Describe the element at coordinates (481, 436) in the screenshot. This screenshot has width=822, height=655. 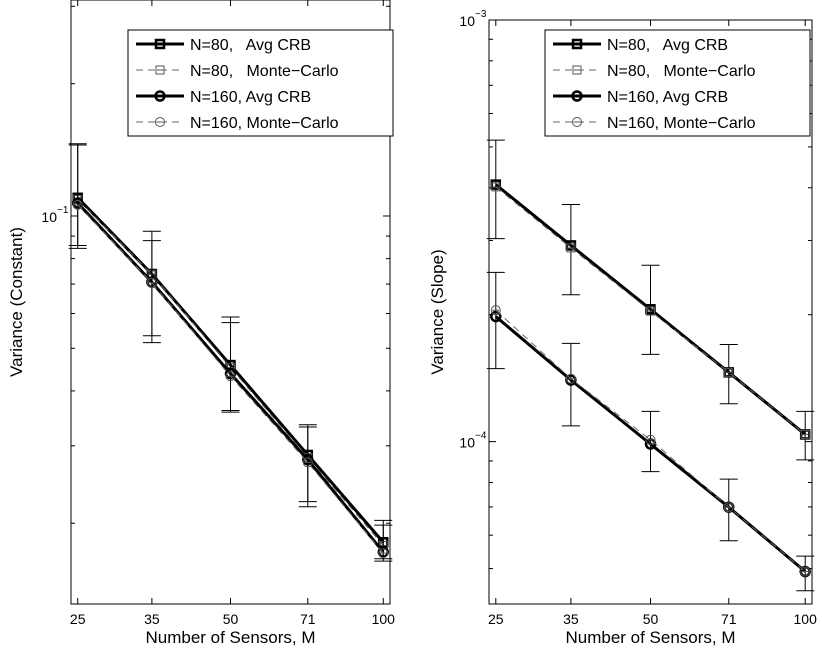
I see `y-tick-label-exponent: −4` at that location.